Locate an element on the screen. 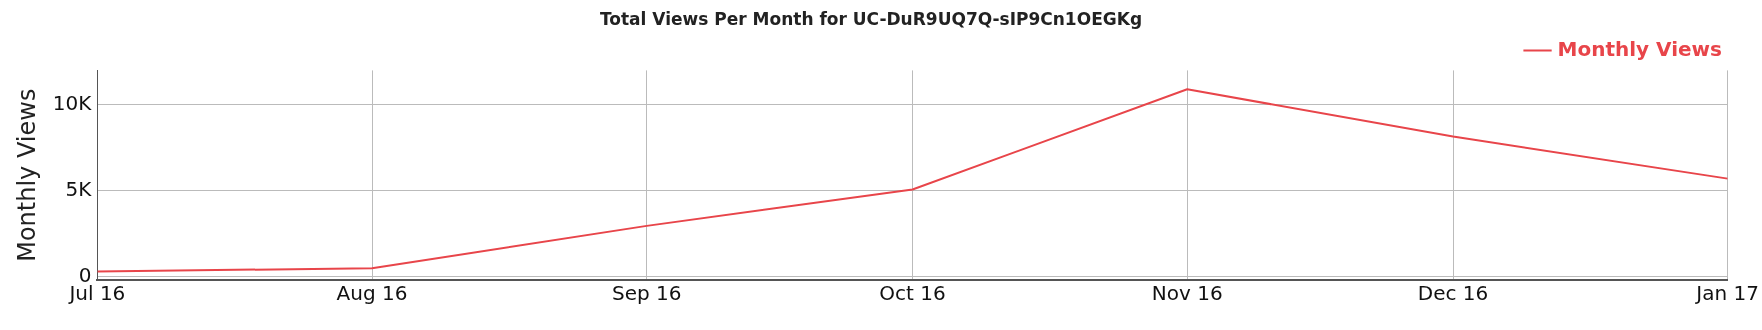  chart-title: Total Views Per Month for UC-DuR9UQ7Q-sIP9Cn1OEGKg is located at coordinates (871, 18).